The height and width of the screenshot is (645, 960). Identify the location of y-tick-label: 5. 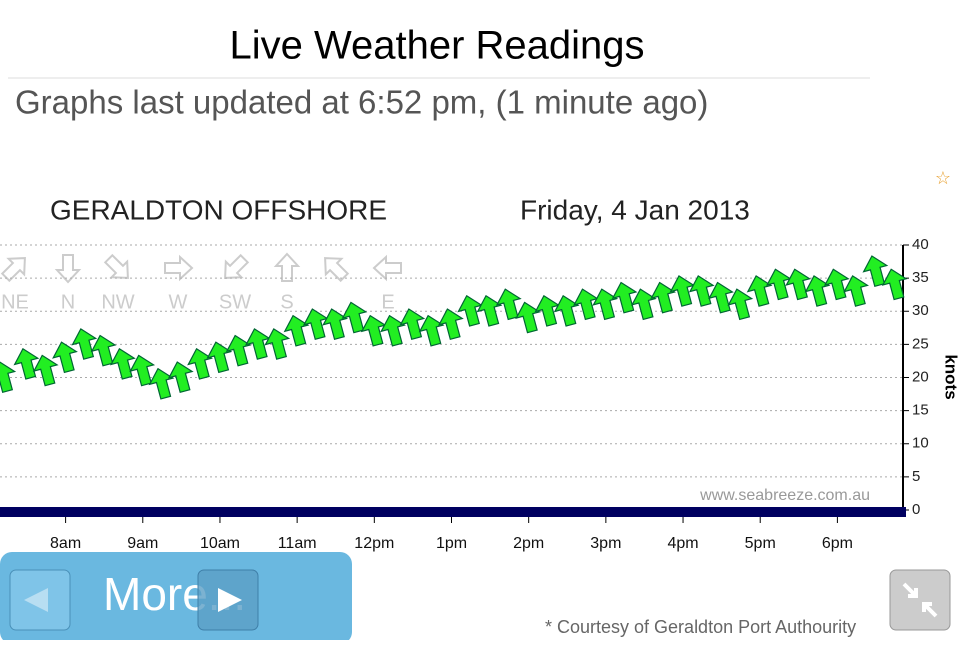
(916, 476).